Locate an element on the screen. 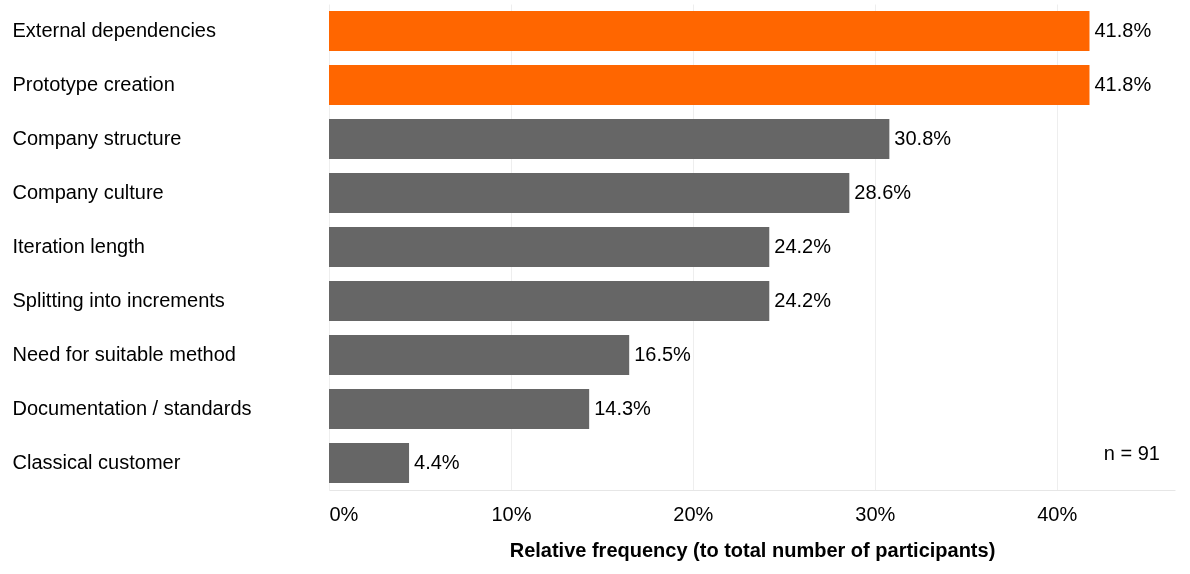  x-tick-label: 30% is located at coordinates (875, 513).